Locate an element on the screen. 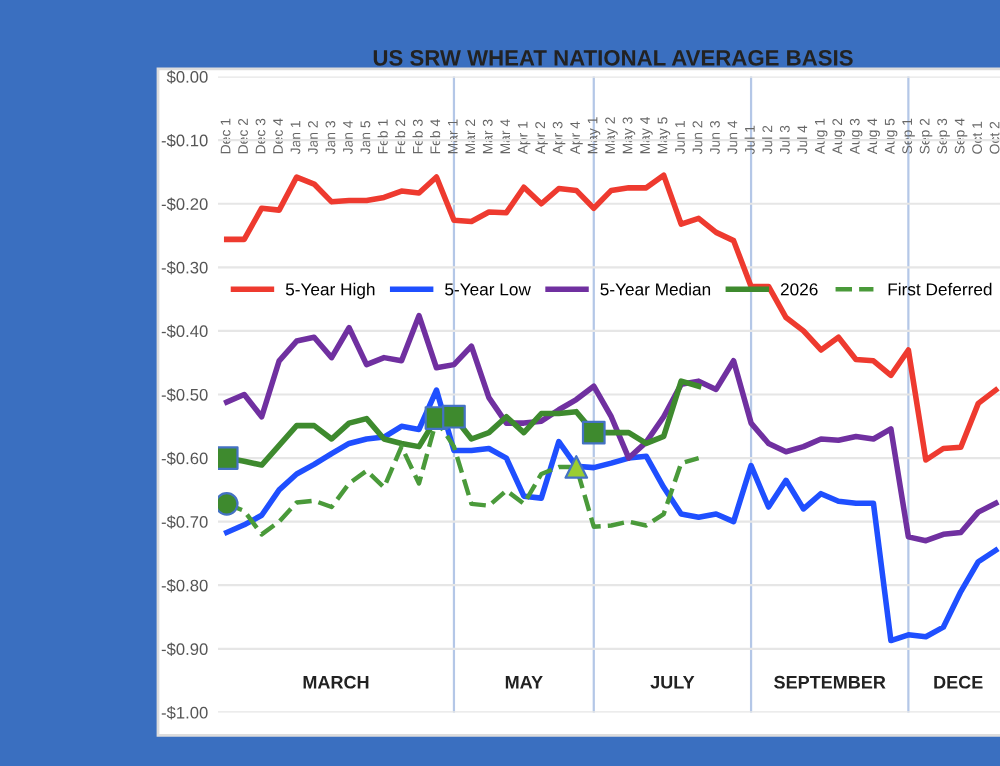 Image resolution: width=1000 pixels, height=766 pixels. annotation: DECE is located at coordinates (958, 682).